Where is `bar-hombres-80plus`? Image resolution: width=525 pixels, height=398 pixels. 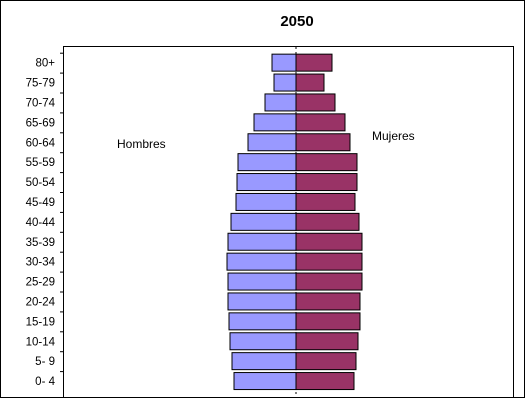
bar-hombres-80plus is located at coordinates (284, 62).